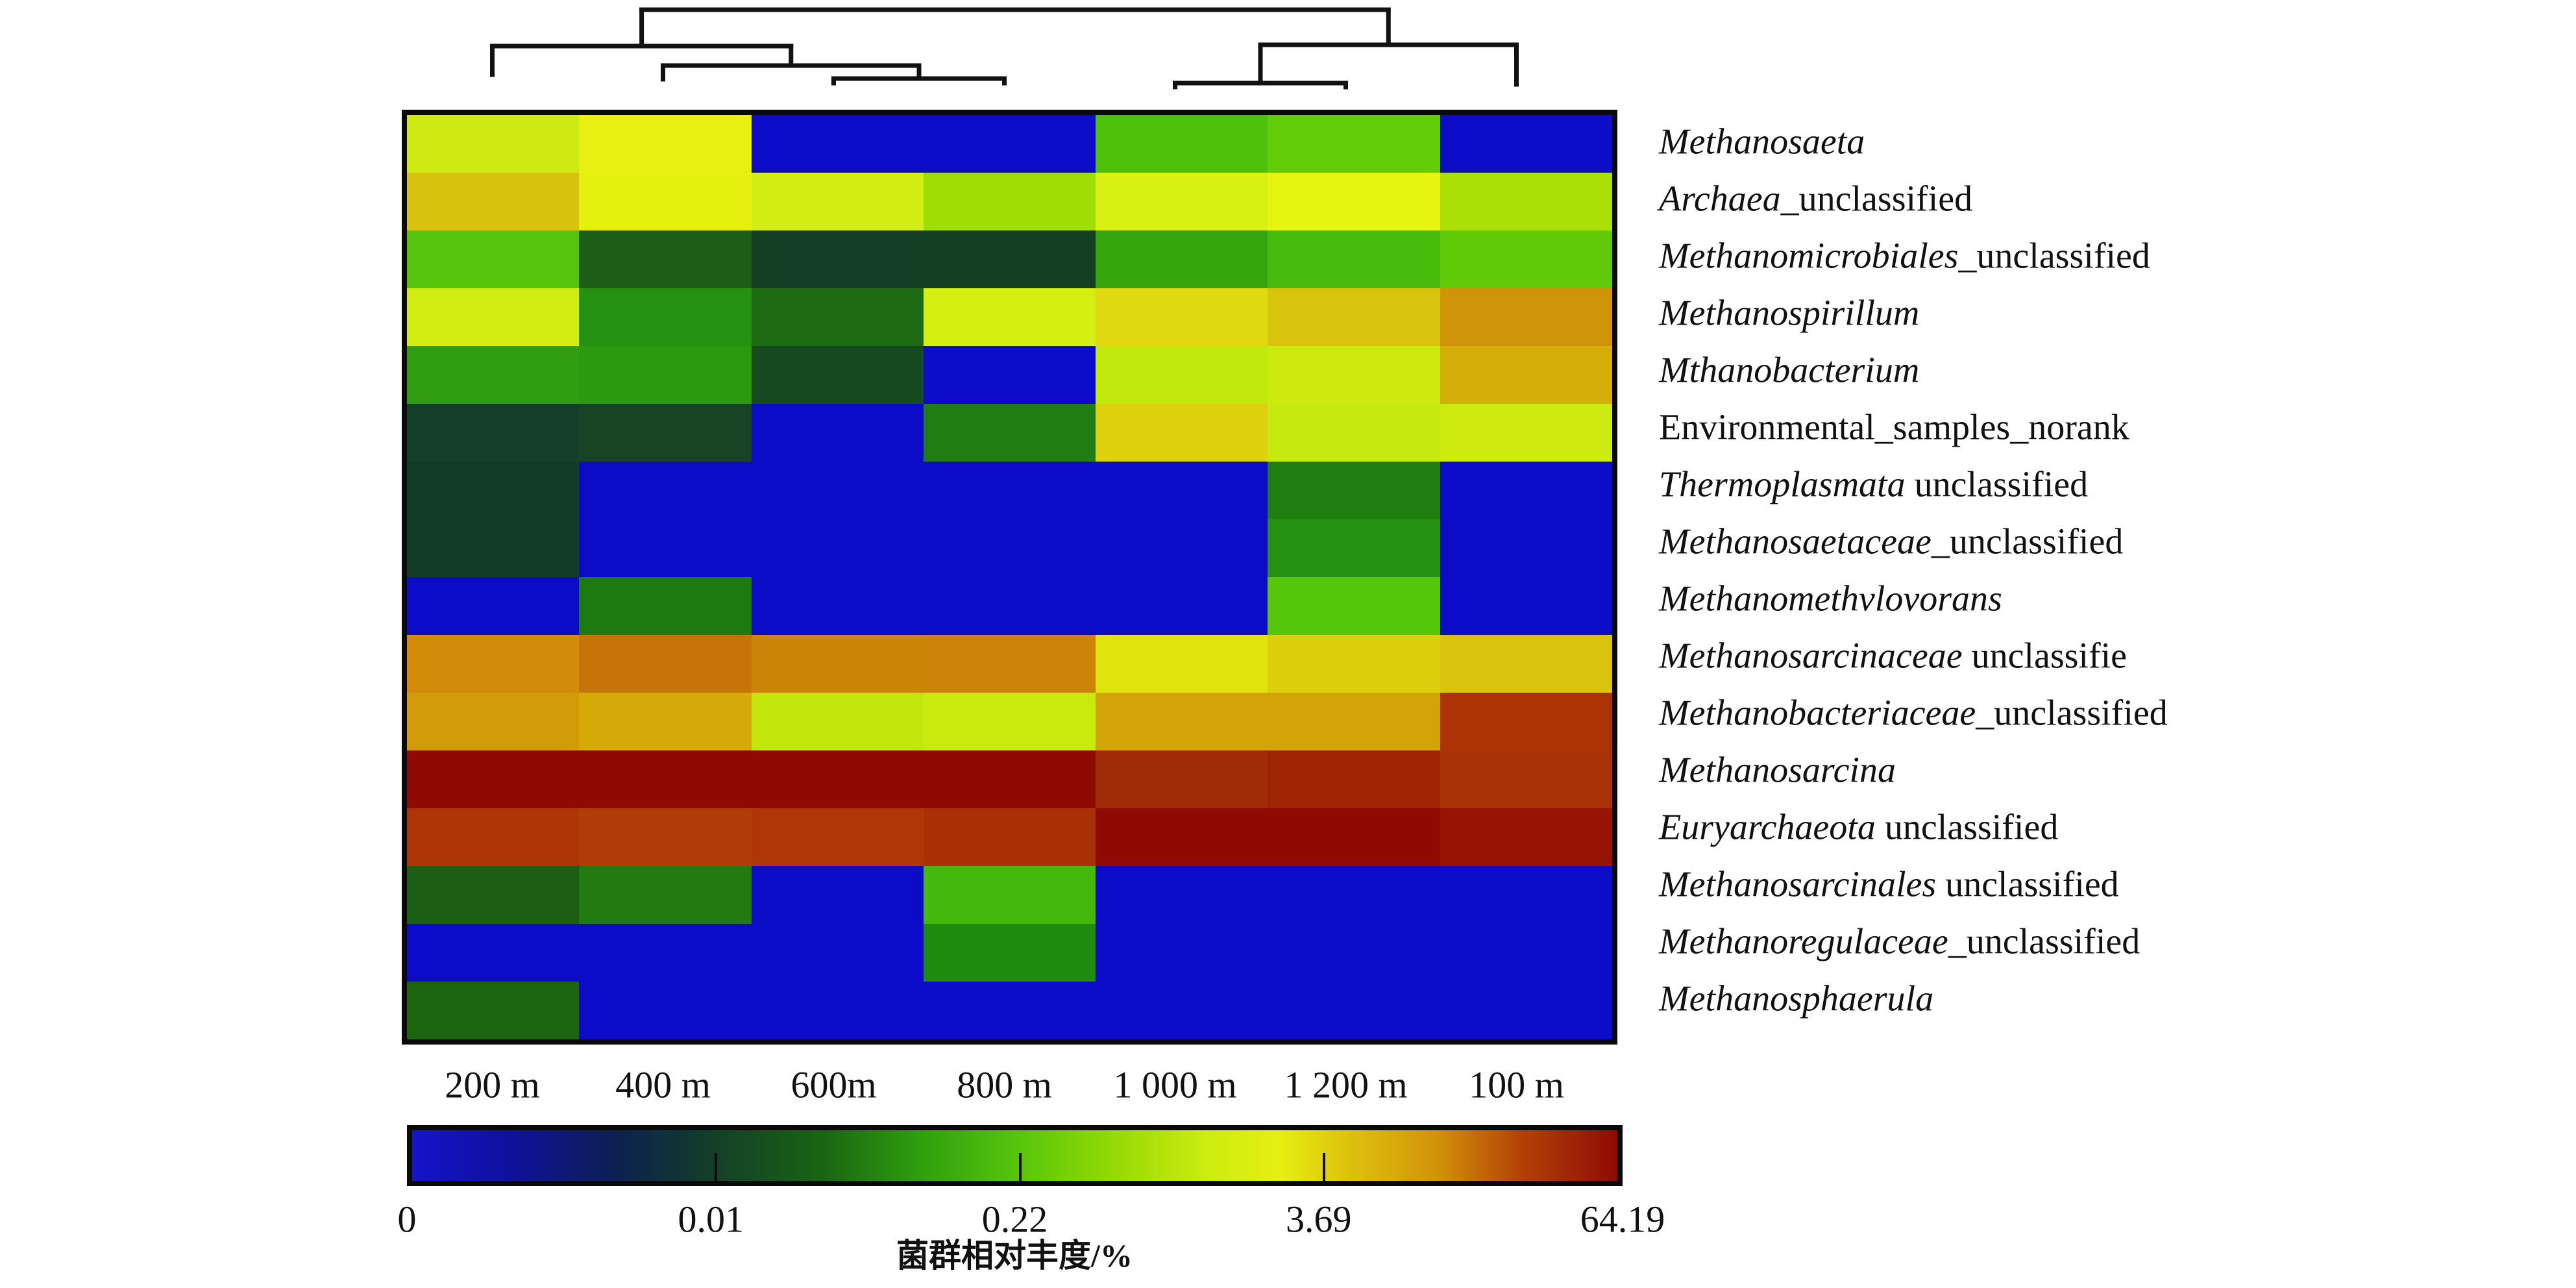 This screenshot has height=1288, width=2576. What do you see at coordinates (1893, 656) in the screenshot?
I see `row-label: Methanosarcinaceae unclassifie` at bounding box center [1893, 656].